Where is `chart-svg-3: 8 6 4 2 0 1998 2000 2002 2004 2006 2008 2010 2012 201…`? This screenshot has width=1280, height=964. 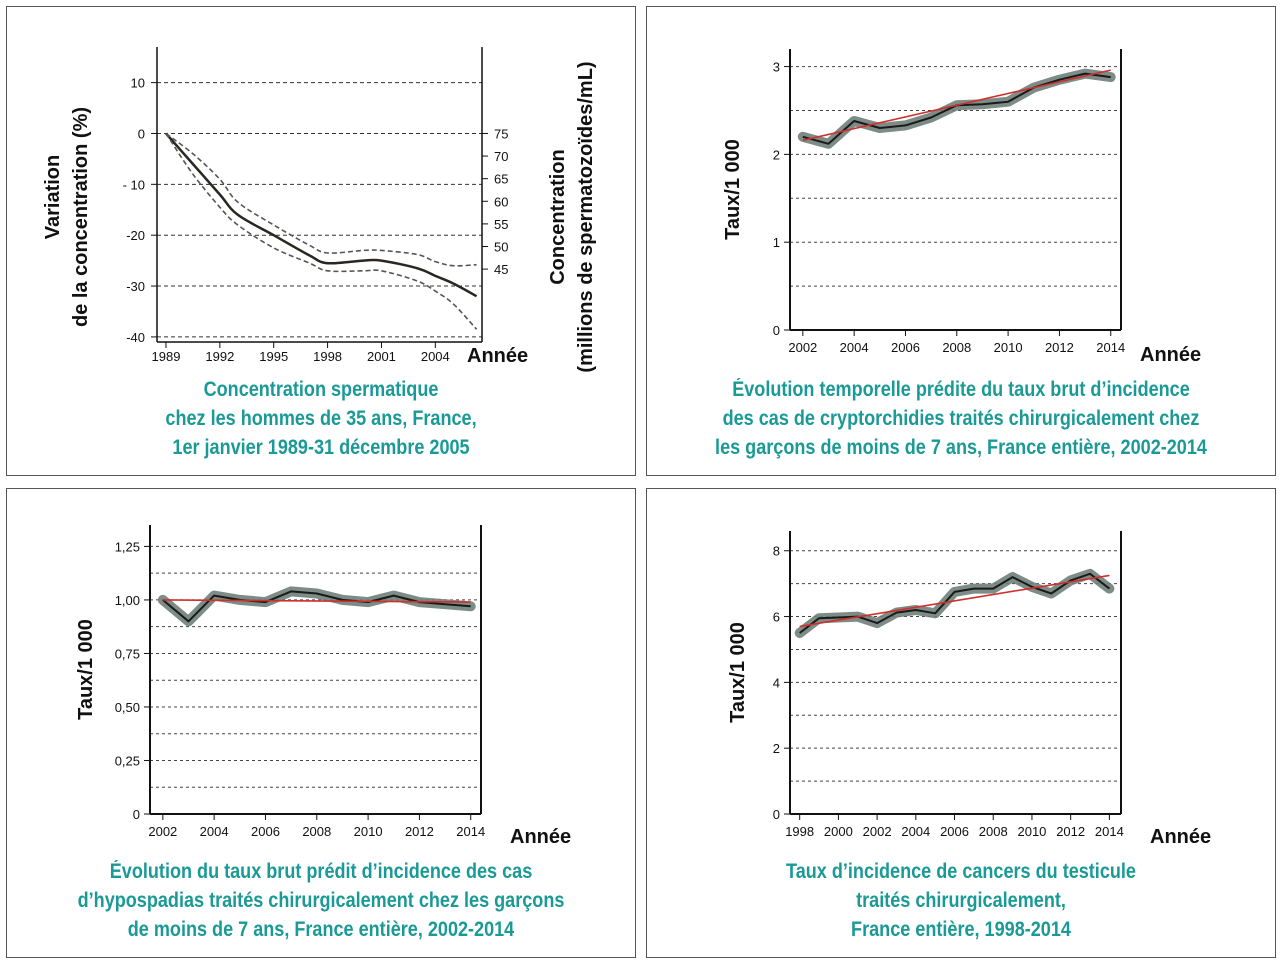 chart-svg-3: 8 6 4 2 0 1998 2000 2002 2004 2006 2008 2010 2012 201… is located at coordinates (969, 689).